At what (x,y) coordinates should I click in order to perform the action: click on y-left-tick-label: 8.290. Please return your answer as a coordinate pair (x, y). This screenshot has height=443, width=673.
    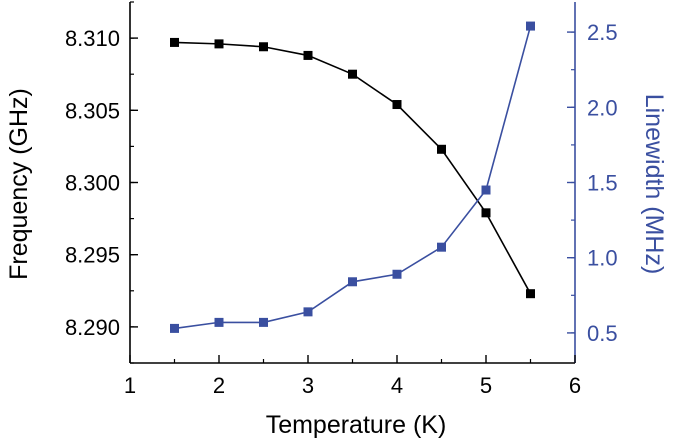
    Looking at the image, I should click on (92, 327).